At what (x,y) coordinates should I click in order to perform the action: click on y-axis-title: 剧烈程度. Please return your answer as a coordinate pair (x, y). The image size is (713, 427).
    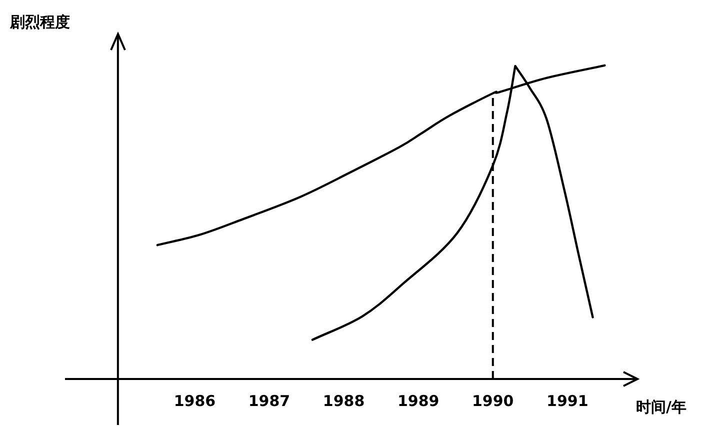
    Looking at the image, I should click on (39, 22).